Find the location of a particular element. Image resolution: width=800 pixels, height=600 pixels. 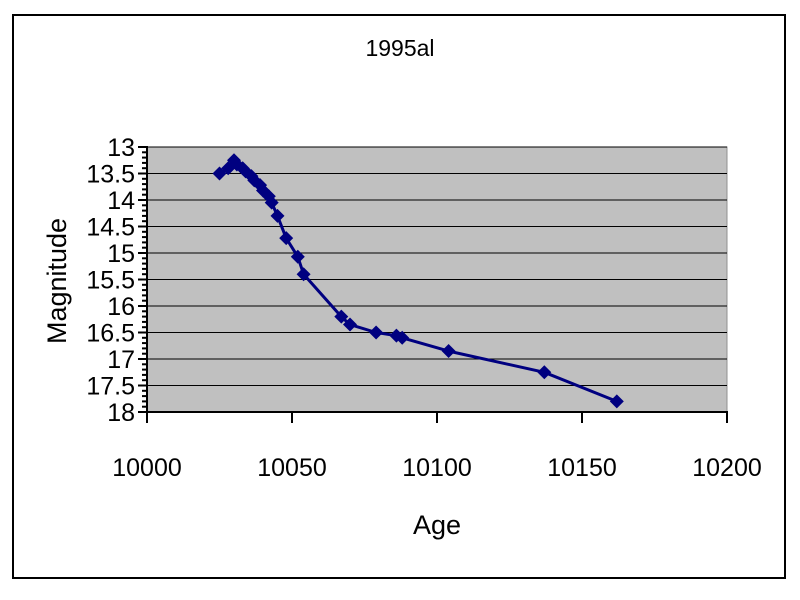

x-tick-label: 10050 is located at coordinates (292, 468).